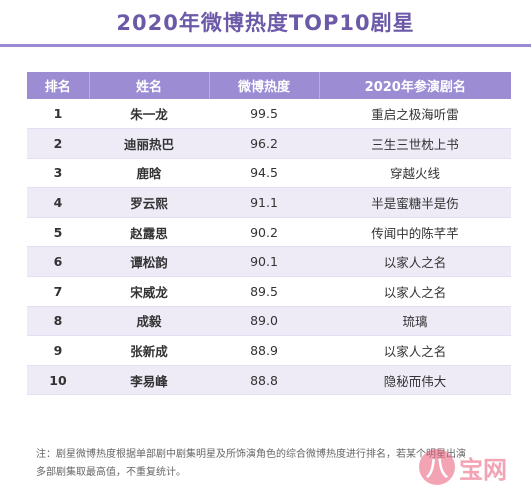 The height and width of the screenshot is (493, 531). I want to click on drama-cell: 穿越火线, so click(415, 173).